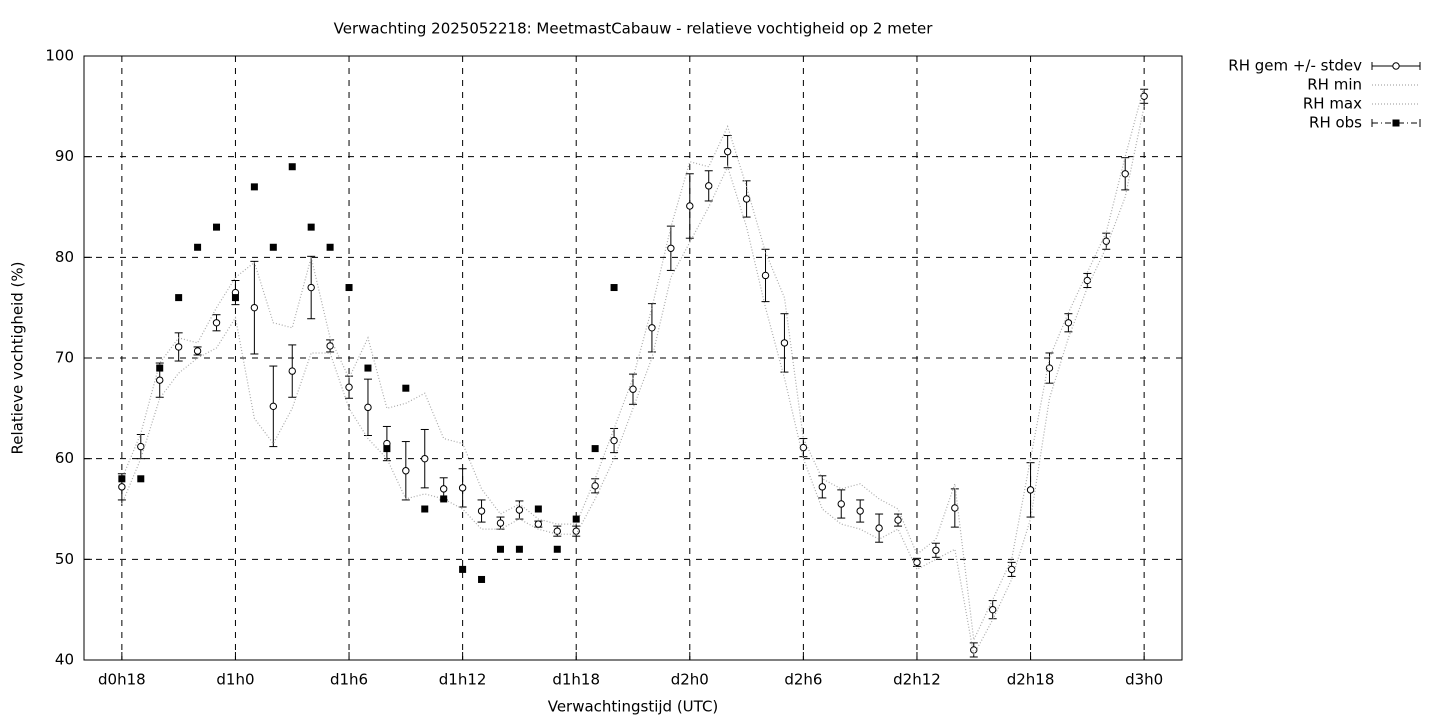 The height and width of the screenshot is (720, 1440). I want to click on legend-label: RH min, so click(1334, 85).